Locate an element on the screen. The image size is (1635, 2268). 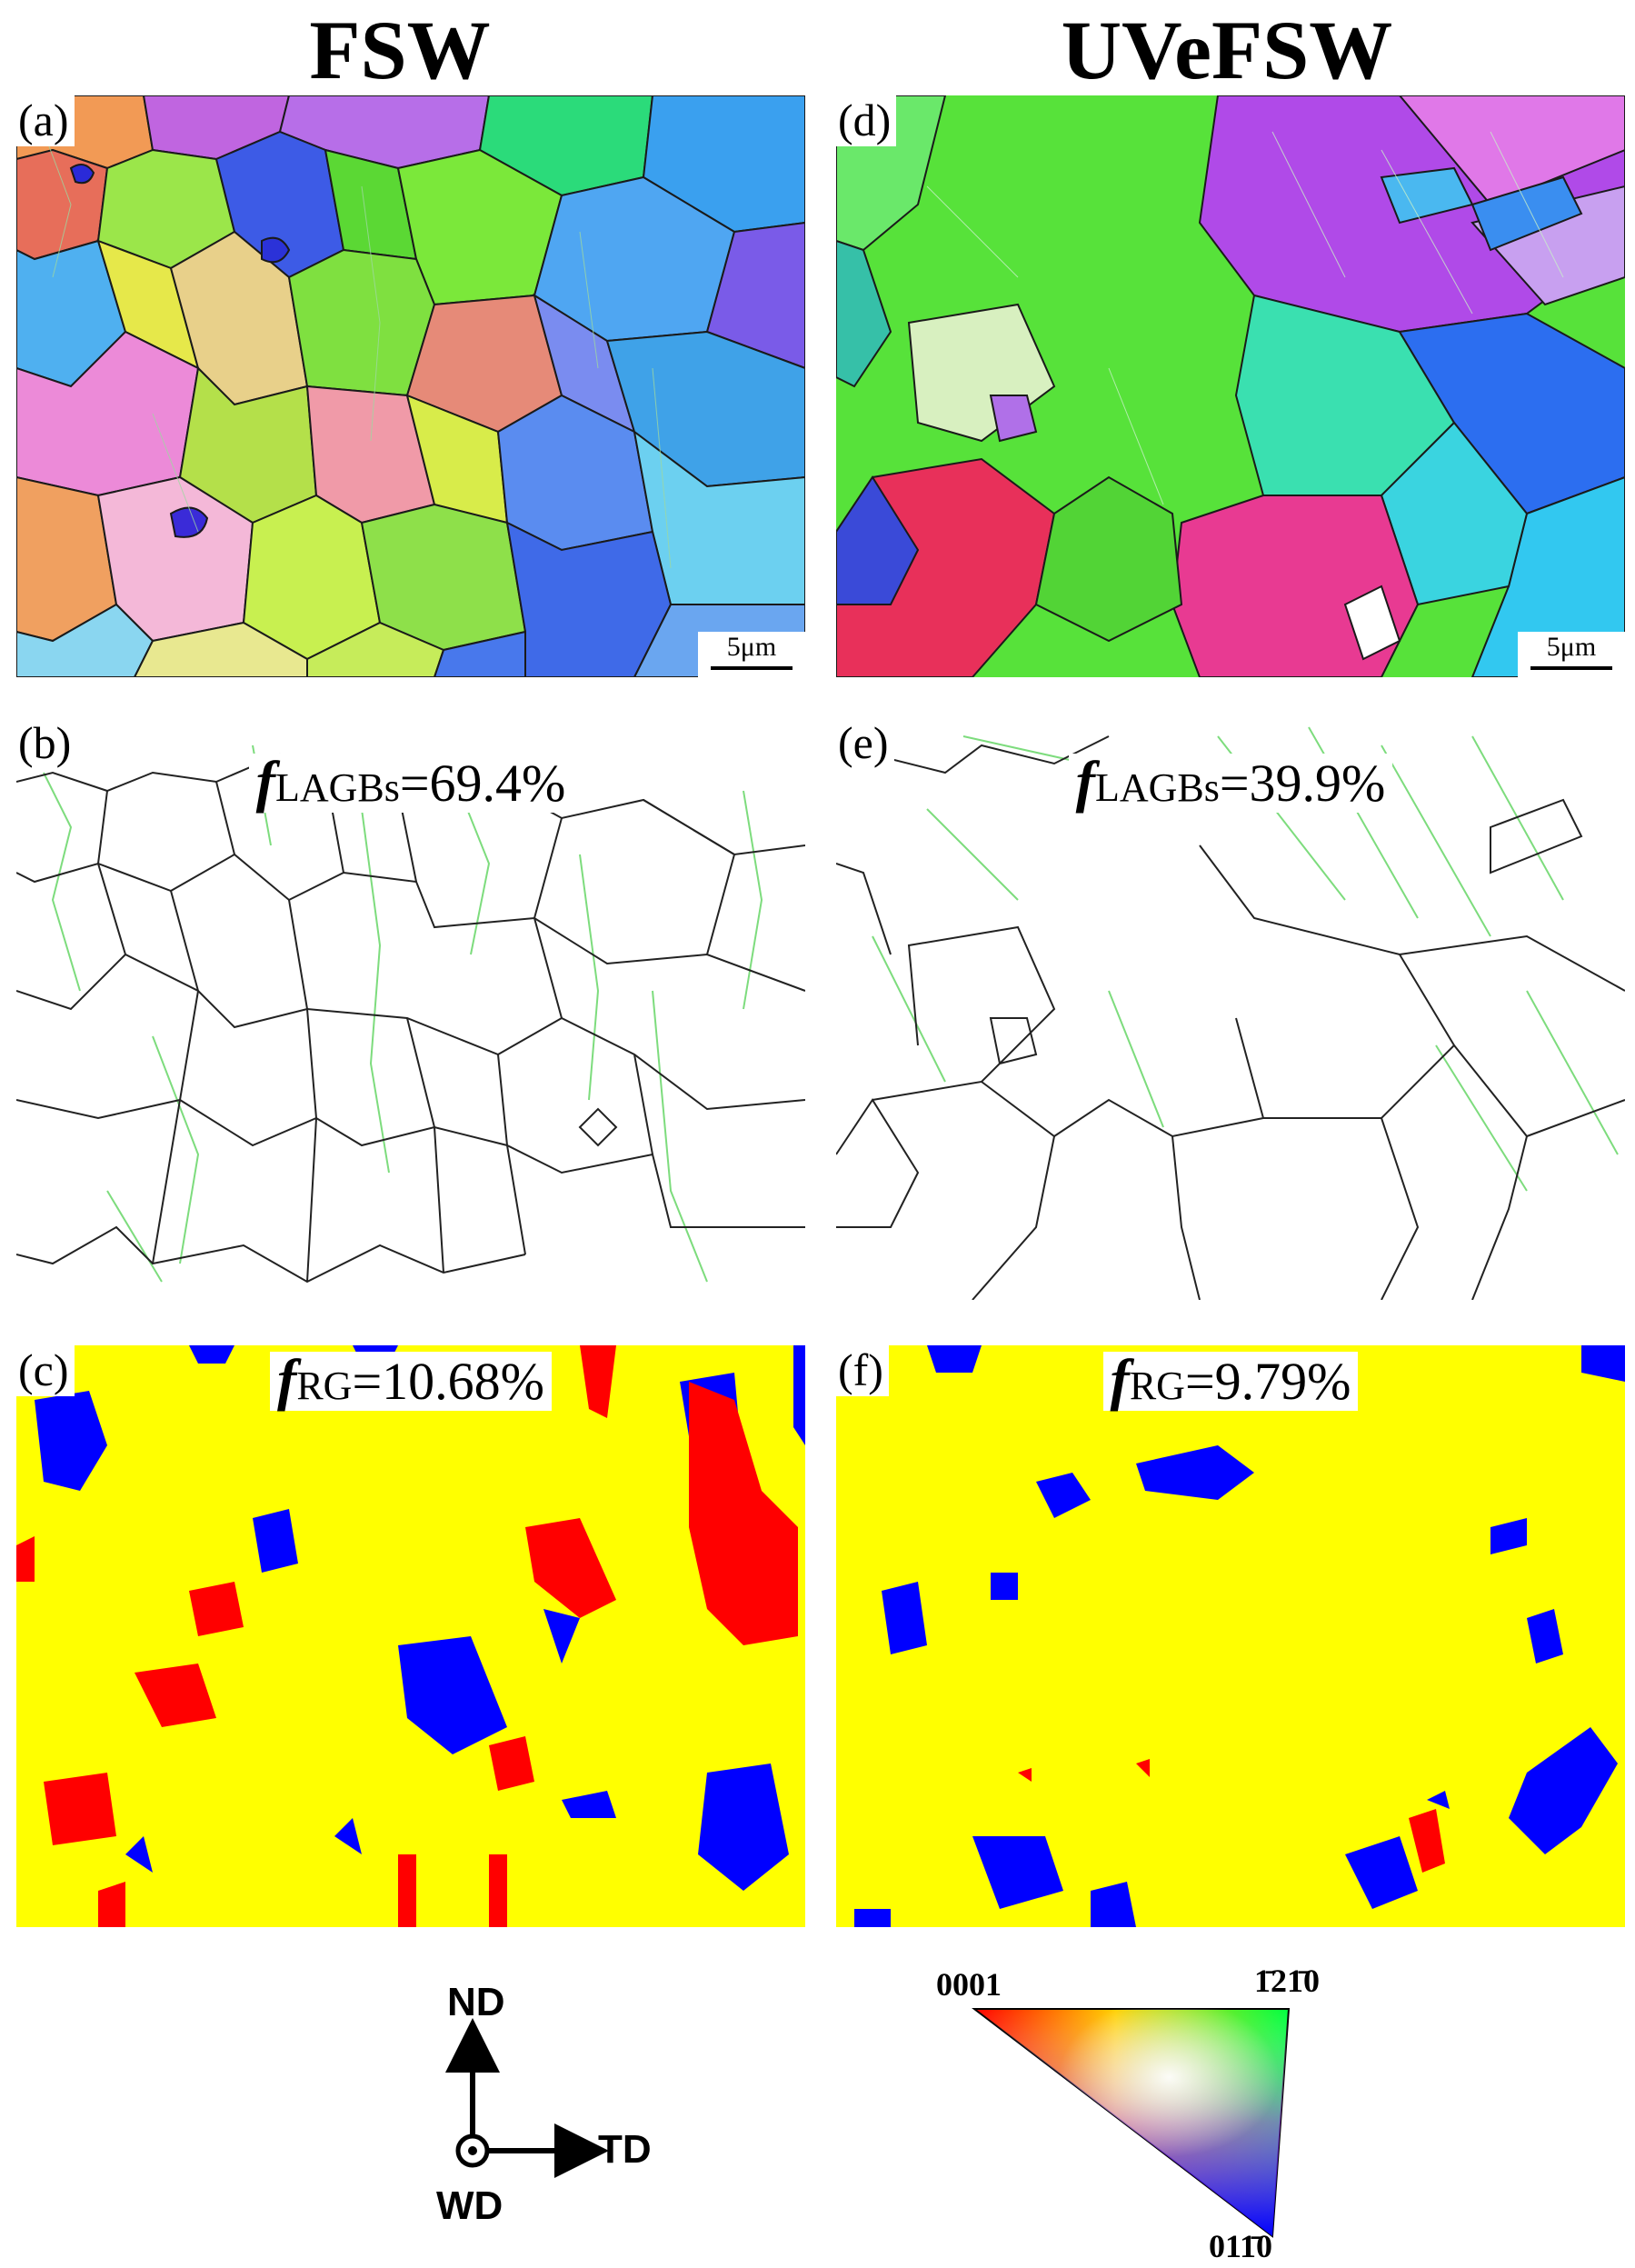
lagb-fraction-label: fLAGBs=69.4% is located at coordinates (411, 785).